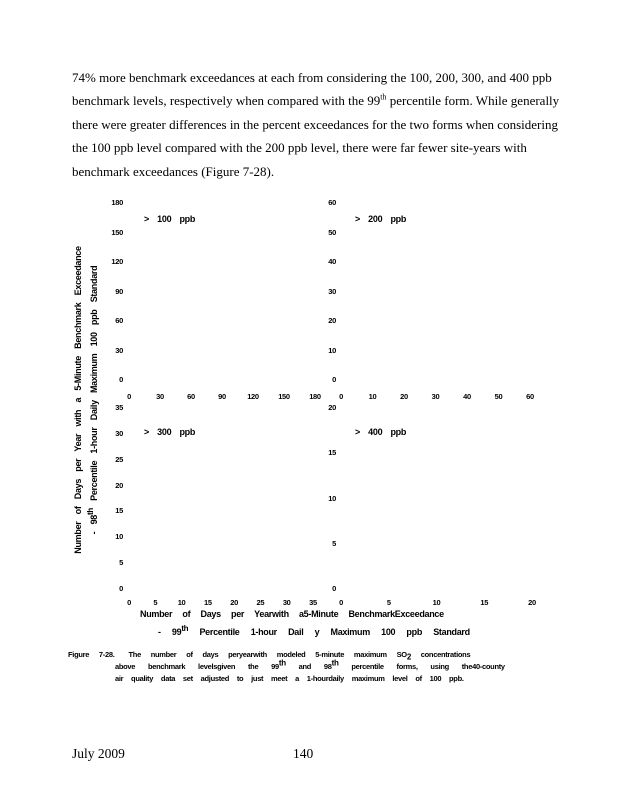  What do you see at coordinates (91, 654) in the screenshot?
I see `figure-number: Figure 7-28.` at bounding box center [91, 654].